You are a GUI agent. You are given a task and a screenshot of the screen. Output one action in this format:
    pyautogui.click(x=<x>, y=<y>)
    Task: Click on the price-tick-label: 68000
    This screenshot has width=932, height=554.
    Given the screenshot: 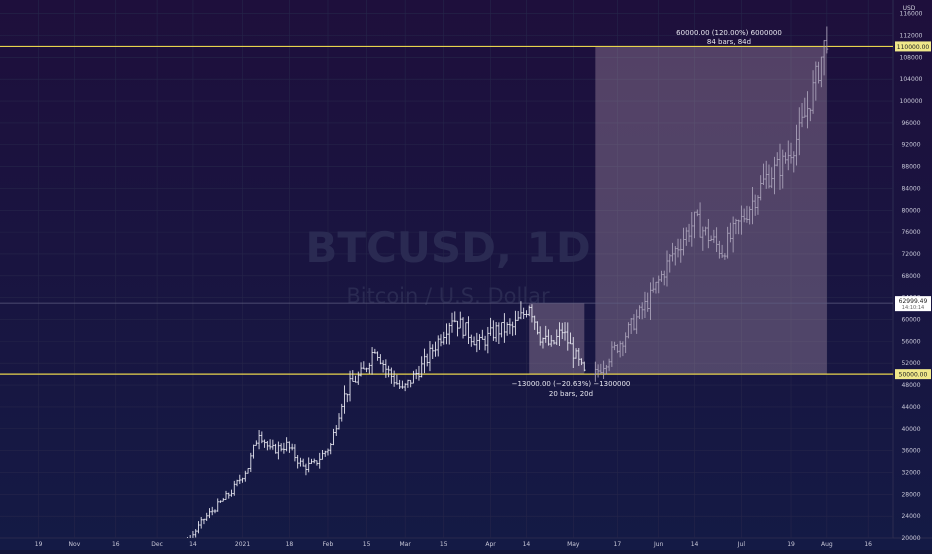 What is the action you would take?
    pyautogui.click(x=910, y=276)
    